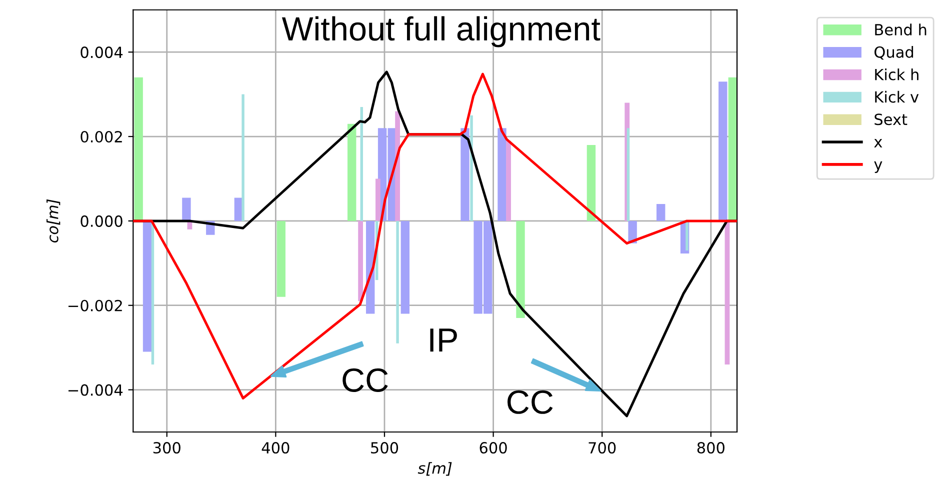  Describe the element at coordinates (166, 448) in the screenshot. I see `x-tick-label: 300` at that location.